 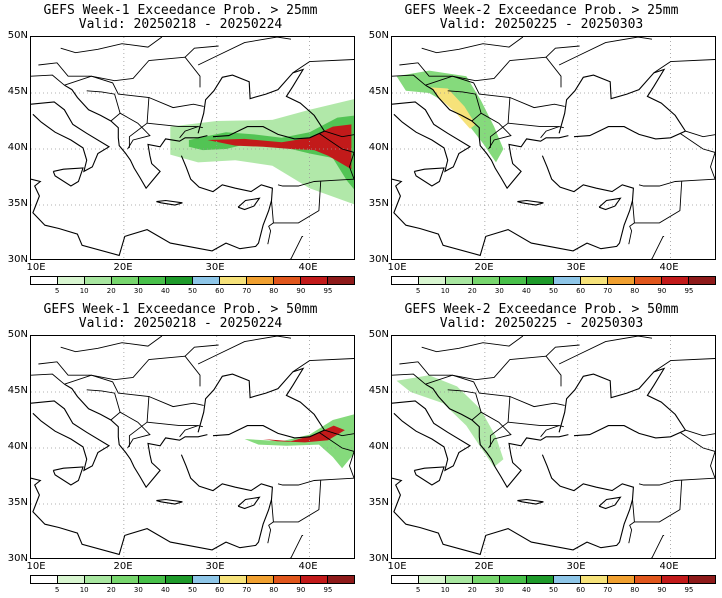 I want to click on longitude-tick-label: 20E, so click(x=123, y=267).